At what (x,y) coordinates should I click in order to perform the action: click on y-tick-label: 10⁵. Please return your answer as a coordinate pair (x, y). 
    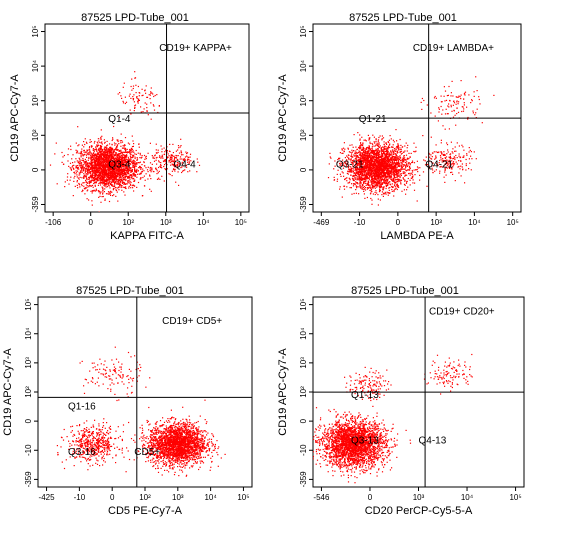
    Looking at the image, I should click on (35, 31).